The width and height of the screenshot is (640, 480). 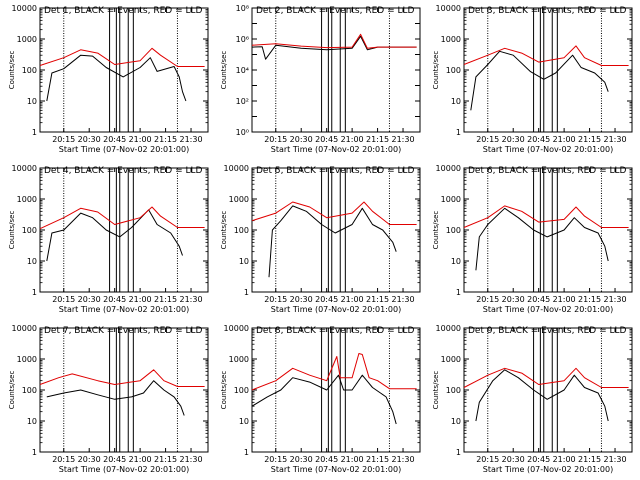 I want to click on chart-title: Det 9, BLACK = Events, RED = LLD, so click(x=547, y=331).